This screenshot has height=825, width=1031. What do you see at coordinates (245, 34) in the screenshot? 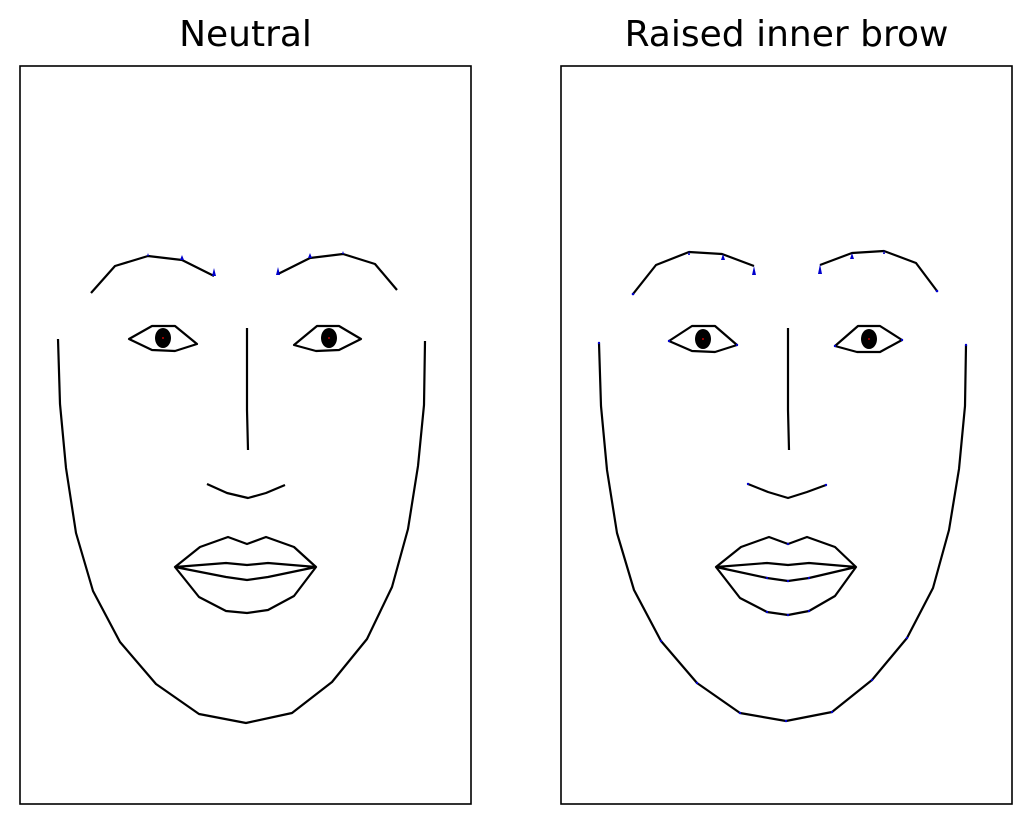
I see `panel-title-neutral: Neutral` at bounding box center [245, 34].